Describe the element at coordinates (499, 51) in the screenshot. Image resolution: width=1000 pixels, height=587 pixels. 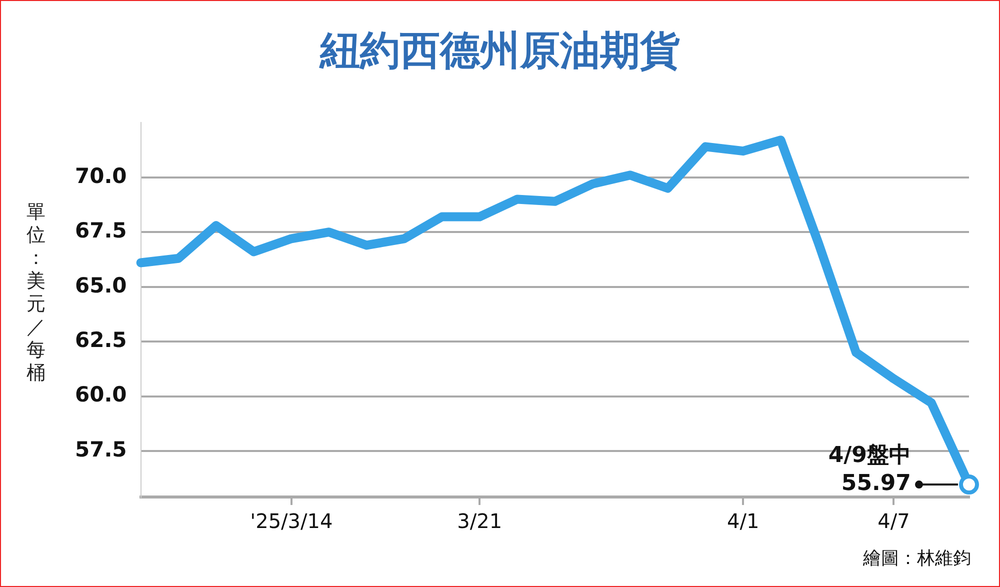
I see `chart-title: 紐約西德州原油期貨` at that location.